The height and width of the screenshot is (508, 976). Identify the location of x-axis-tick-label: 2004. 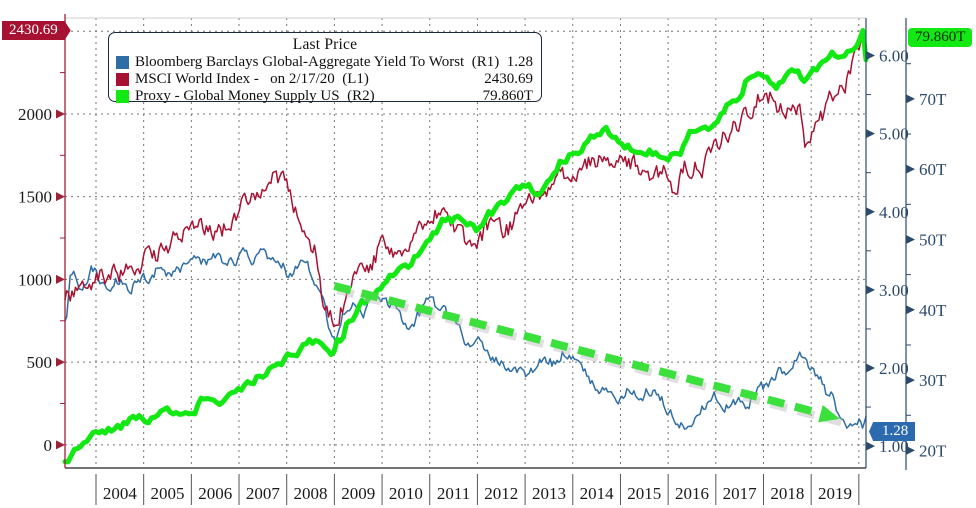
(120, 493).